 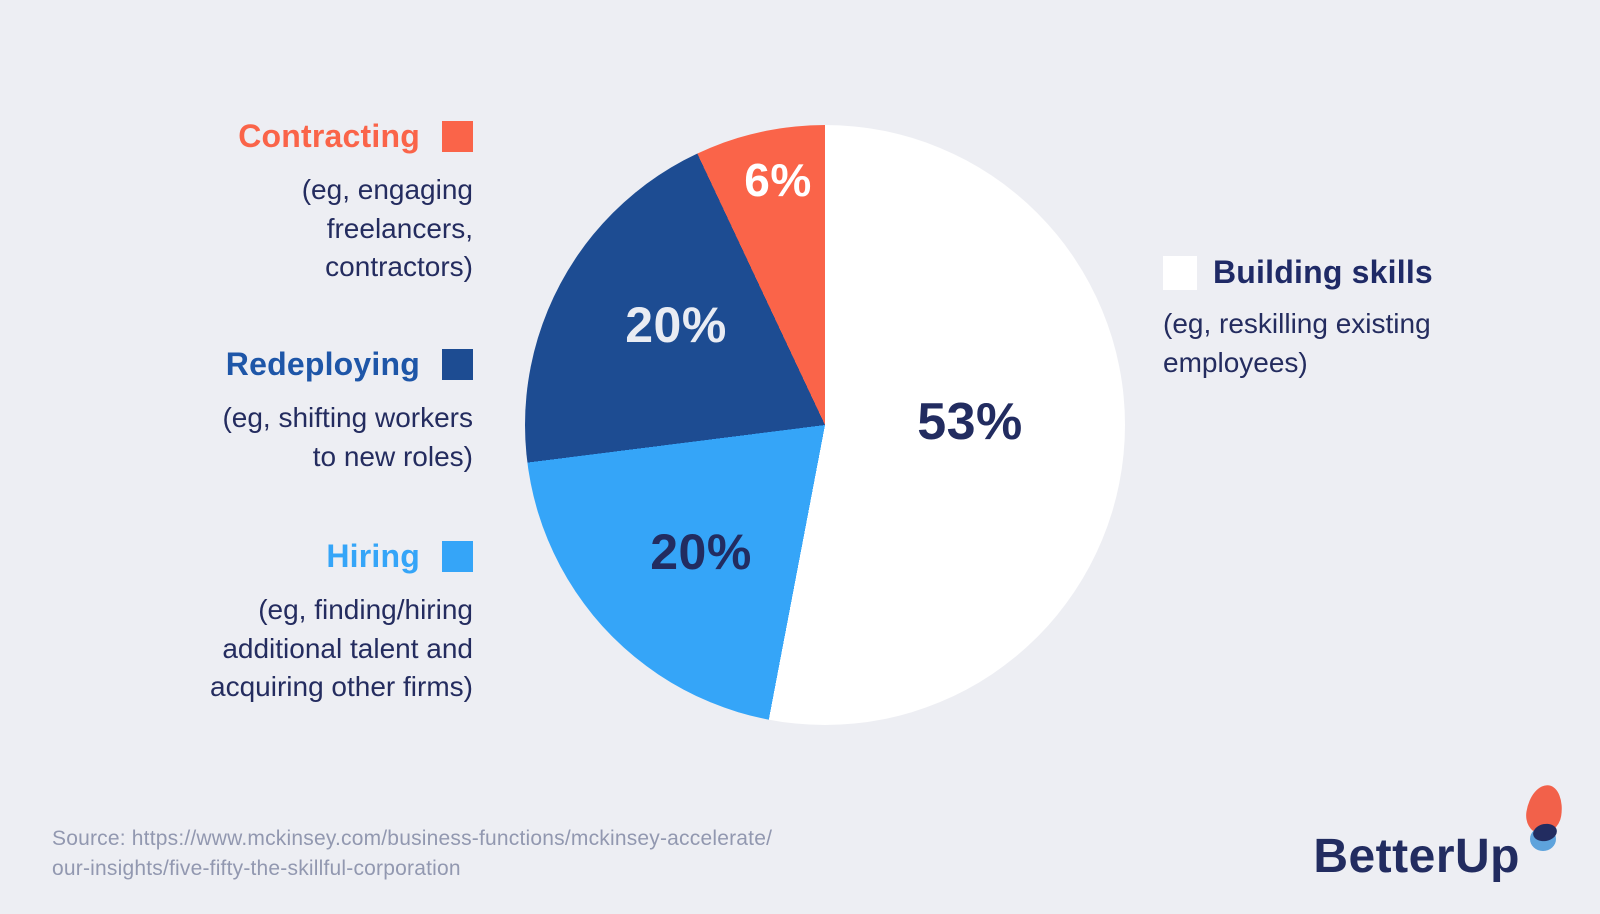 What do you see at coordinates (347, 417) in the screenshot?
I see `legend-redeploying-desc-line: (eg, shifting workers` at bounding box center [347, 417].